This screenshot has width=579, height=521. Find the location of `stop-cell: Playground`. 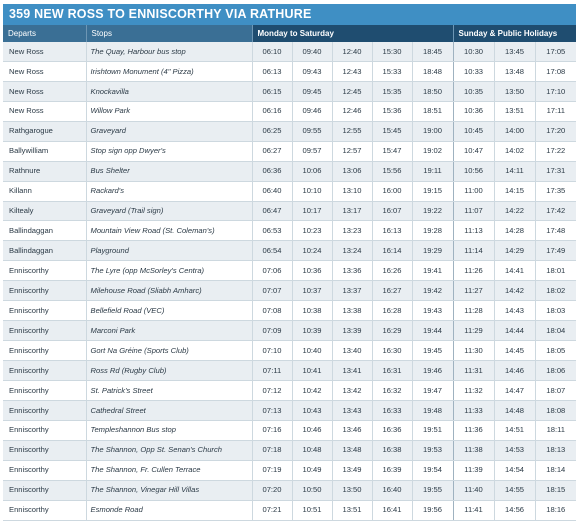

stop-cell: Playground is located at coordinates (169, 251).